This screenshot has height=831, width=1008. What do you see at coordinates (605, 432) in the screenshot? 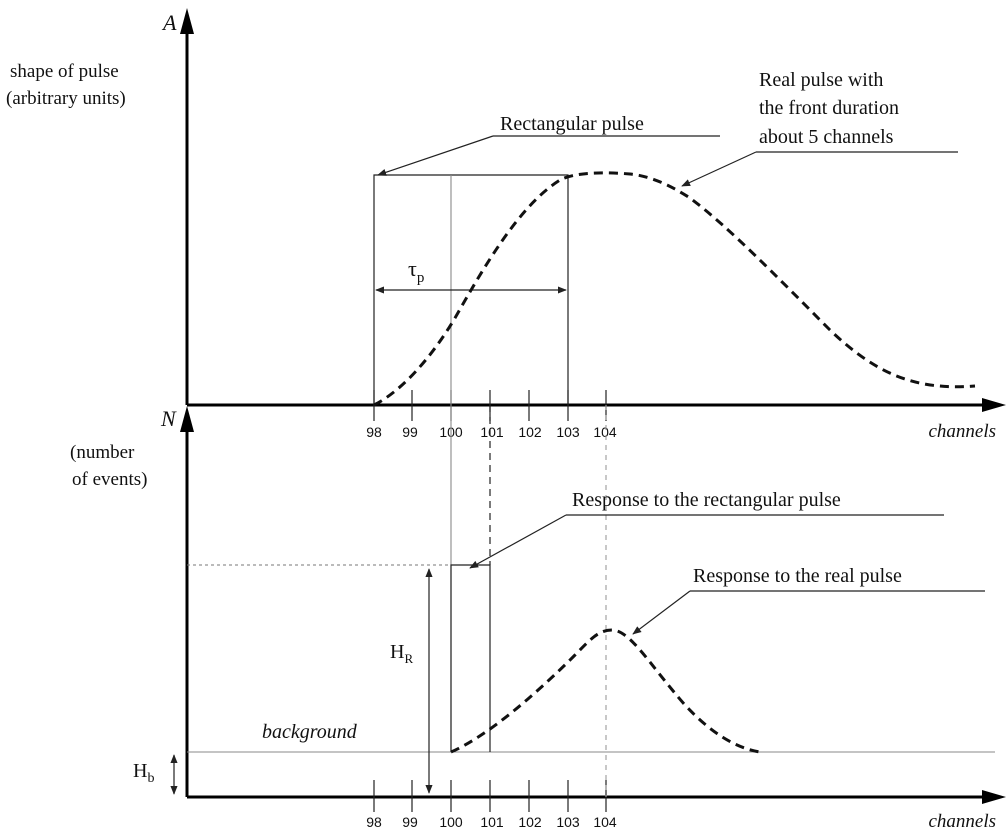
I see `top-tick-label: 104` at bounding box center [605, 432].